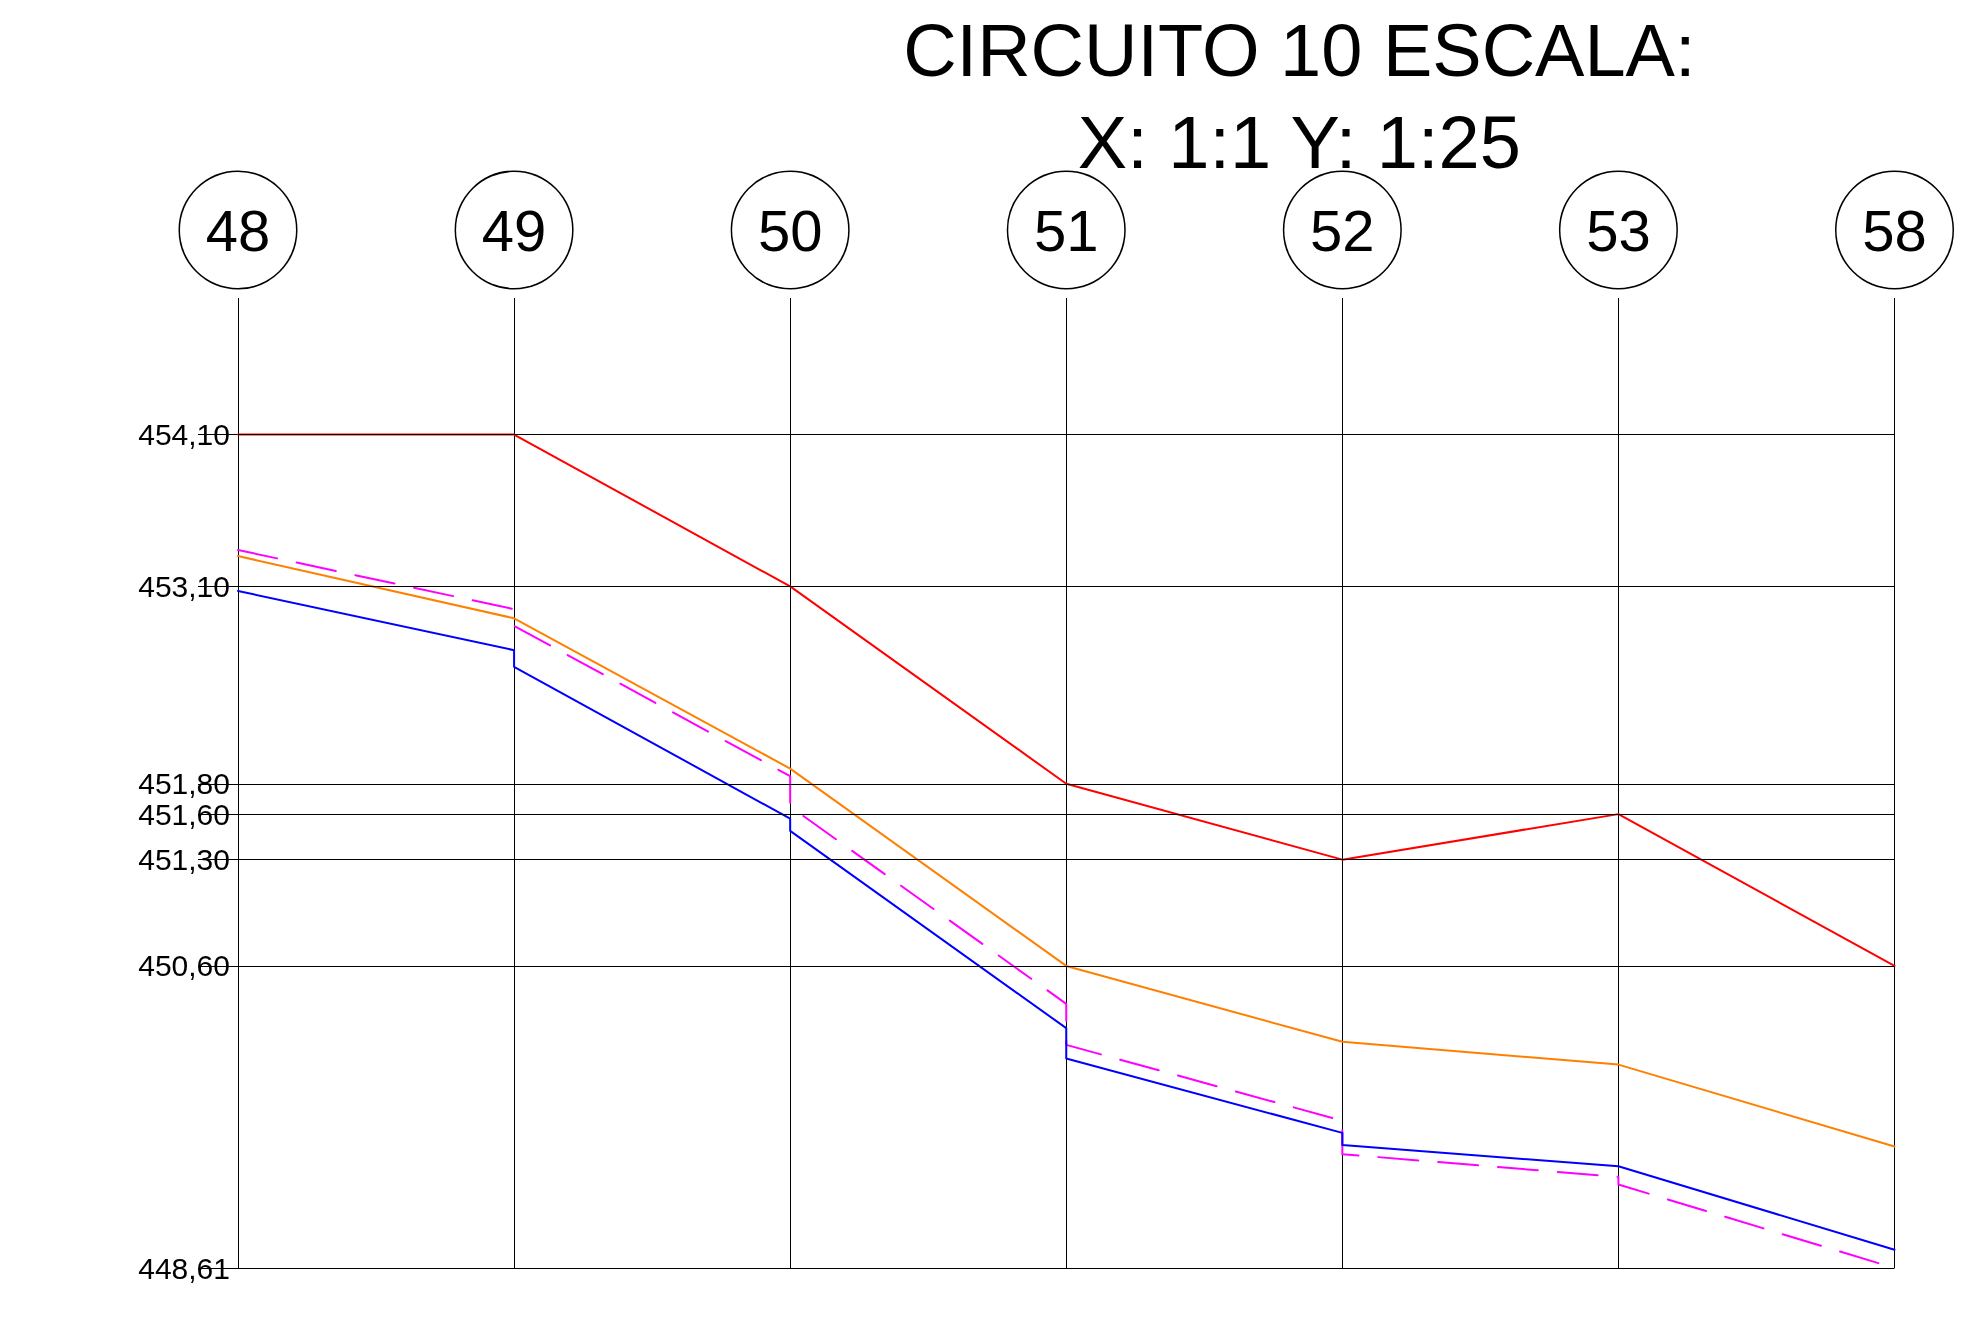 The image size is (1965, 1317). I want to click on x-tick-label: 58, so click(1894, 230).